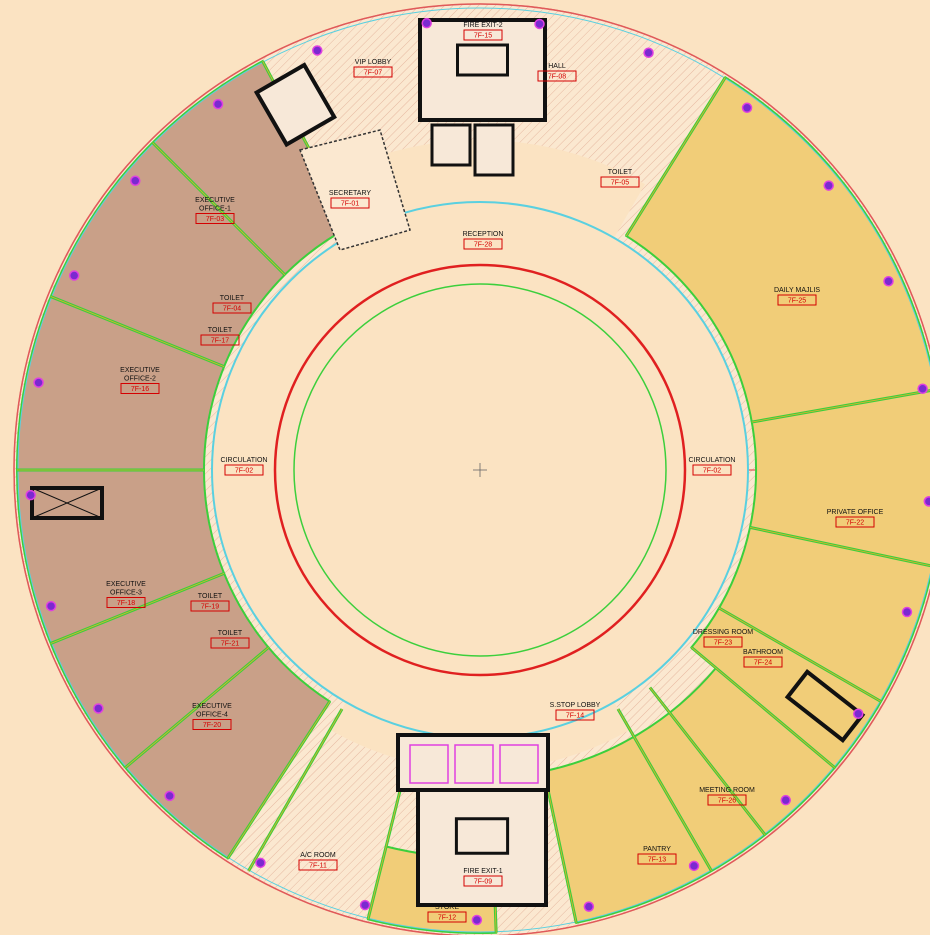 The image size is (930, 935). What do you see at coordinates (797, 290) in the screenshot?
I see `room-name: DAILY MAJLIS` at bounding box center [797, 290].